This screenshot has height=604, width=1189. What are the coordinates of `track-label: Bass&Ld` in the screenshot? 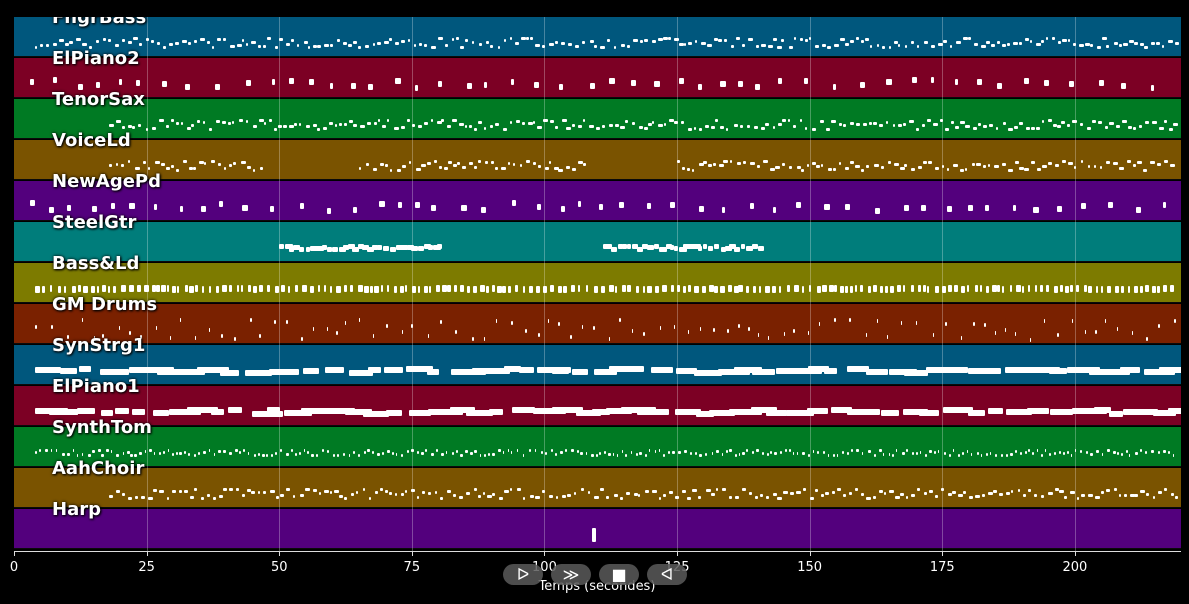 It's located at (96, 263).